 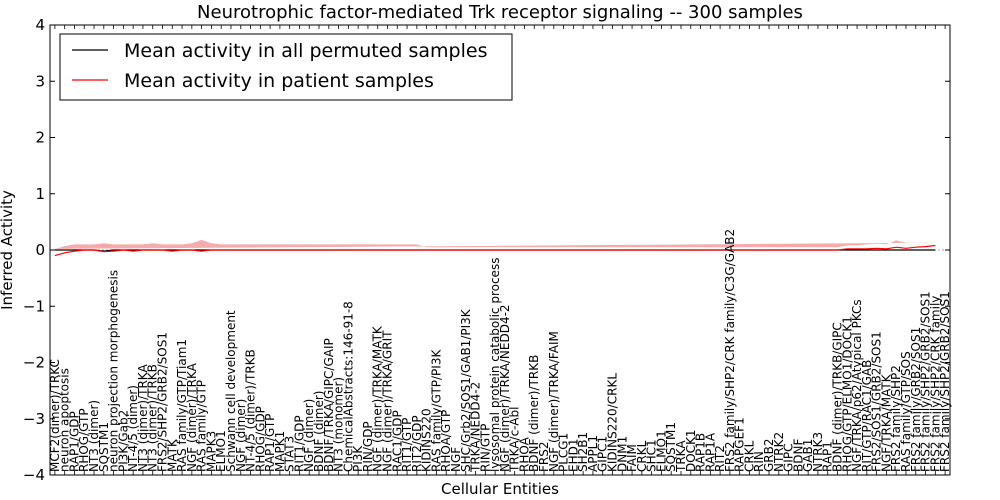 What do you see at coordinates (388, 401) in the screenshot?
I see `x-tick-label: NGF (dimer)/TRKA/GRIT` at bounding box center [388, 401].